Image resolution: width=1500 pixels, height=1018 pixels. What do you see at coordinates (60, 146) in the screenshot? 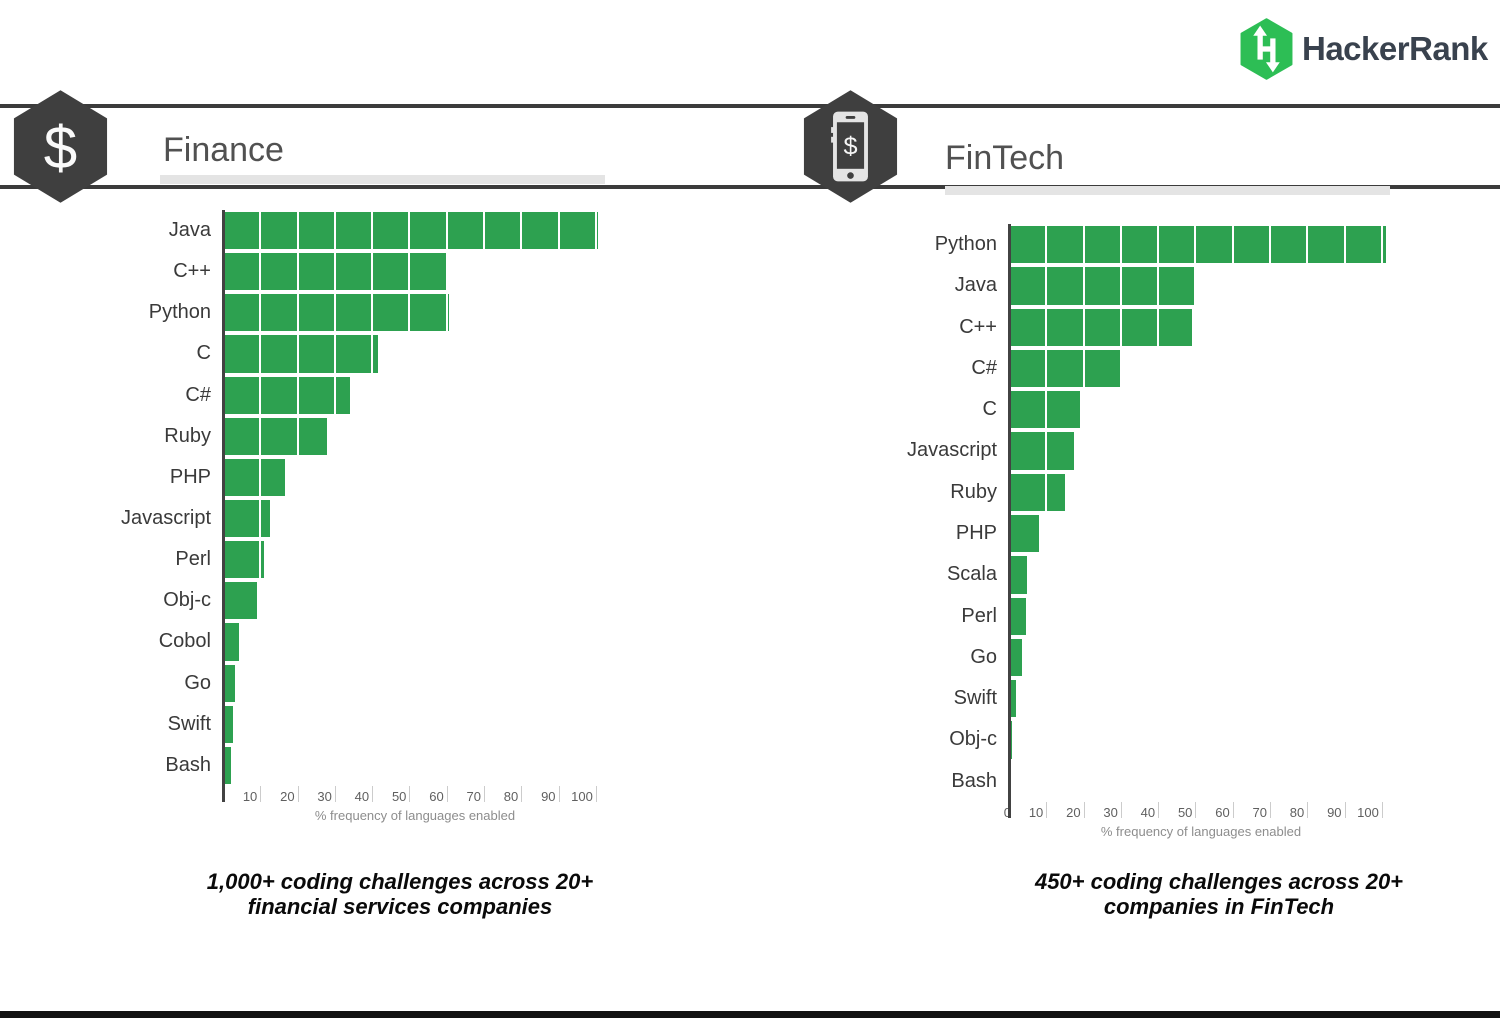
I see `dollar-hexagon-icon: $` at bounding box center [60, 146].